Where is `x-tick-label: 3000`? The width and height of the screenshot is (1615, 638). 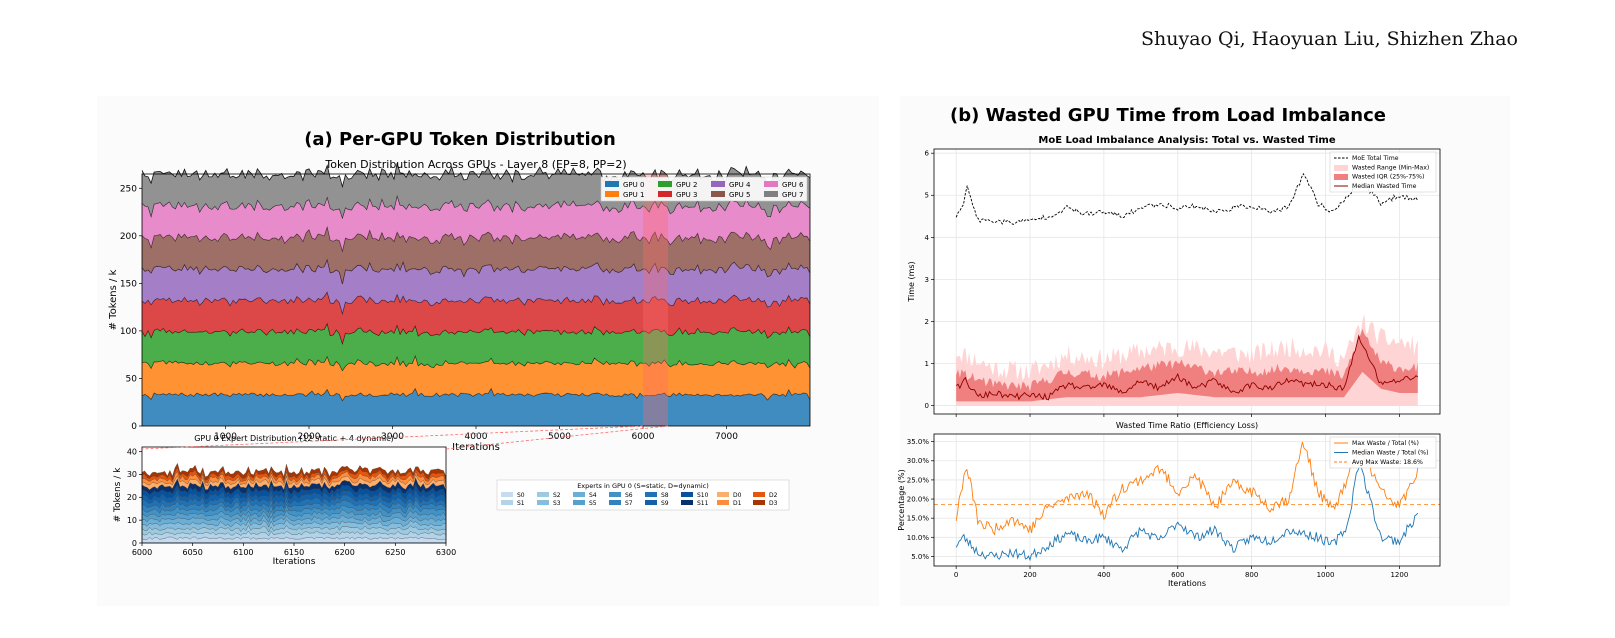
x-tick-label: 3000 is located at coordinates (392, 437).